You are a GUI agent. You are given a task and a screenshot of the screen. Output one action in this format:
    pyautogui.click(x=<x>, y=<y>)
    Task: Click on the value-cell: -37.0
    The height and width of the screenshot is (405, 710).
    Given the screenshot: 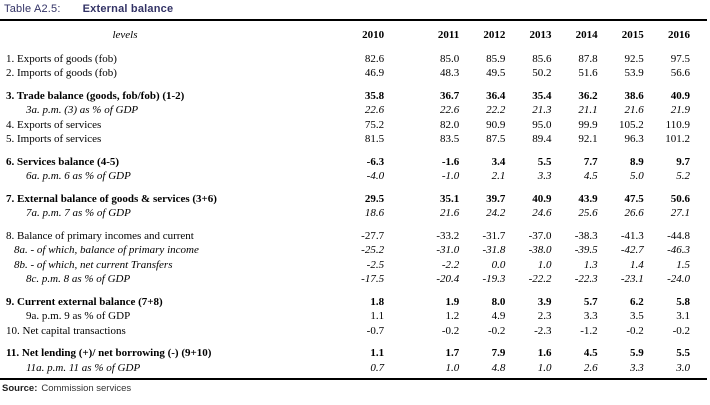 What is the action you would take?
    pyautogui.click(x=540, y=235)
    